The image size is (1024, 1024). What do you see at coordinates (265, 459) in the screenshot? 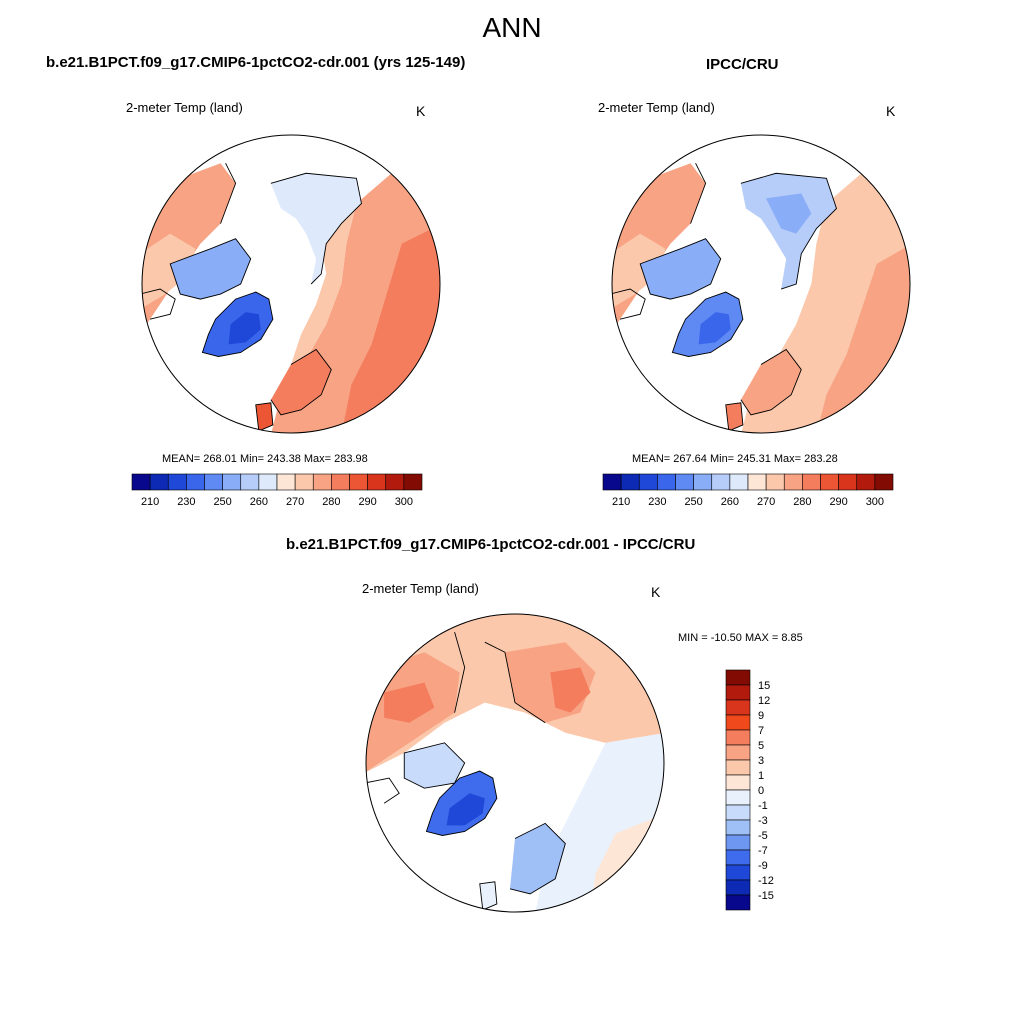
I see `panel1-stats: MEAN= 268.01 Min= 243.38 Max= 283.98` at bounding box center [265, 459].